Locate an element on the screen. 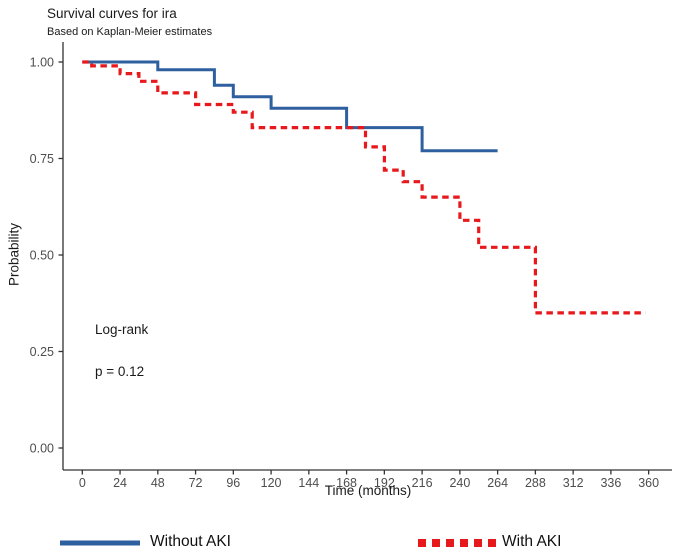  legend-swatch-dashed-line is located at coordinates (458, 545).